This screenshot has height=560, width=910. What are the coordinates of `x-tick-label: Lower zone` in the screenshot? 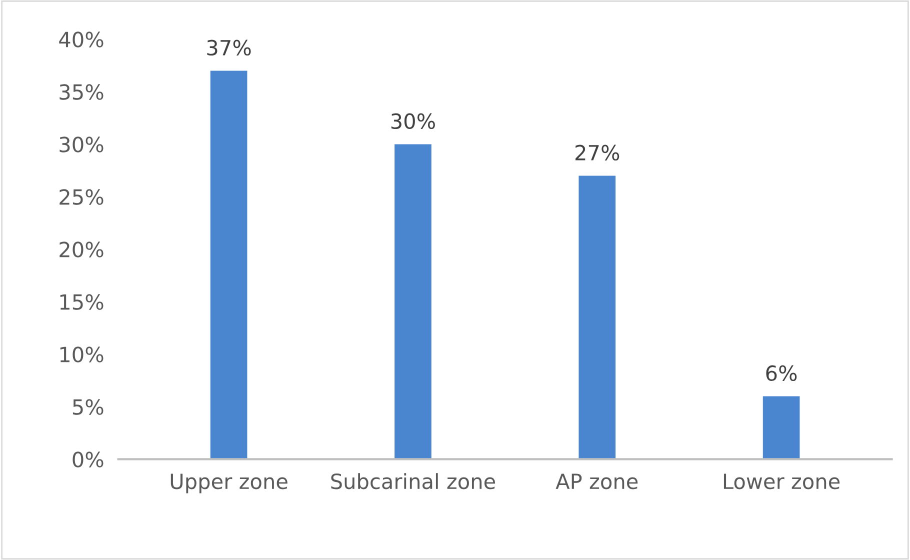 It's located at (782, 482).